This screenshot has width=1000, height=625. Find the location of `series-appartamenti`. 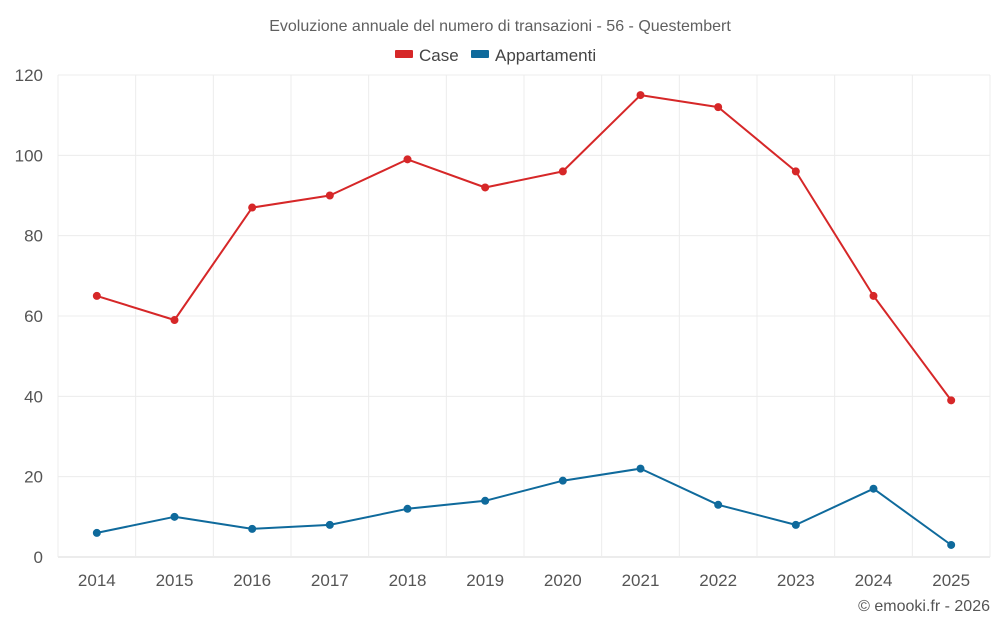

series-appartamenti is located at coordinates (524, 506).